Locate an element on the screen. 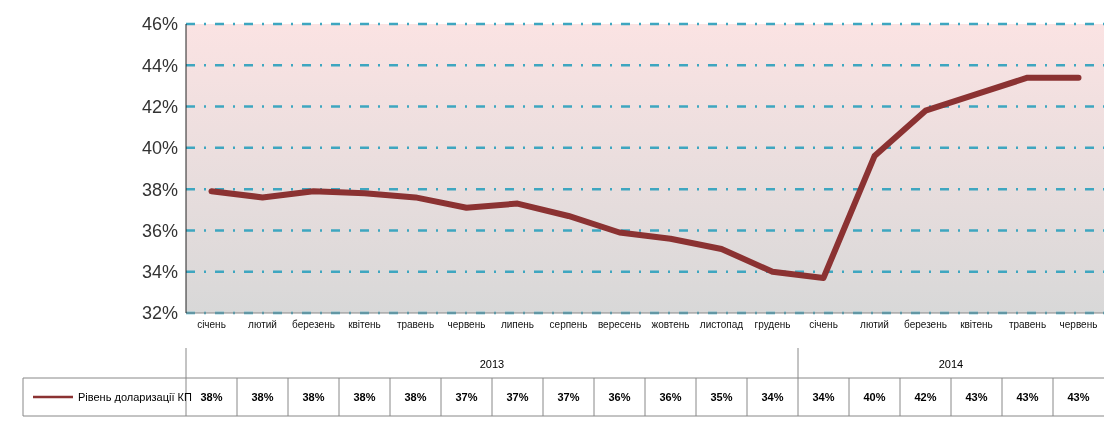 This screenshot has width=1112, height=421. x-tick-label: грудень is located at coordinates (772, 325).